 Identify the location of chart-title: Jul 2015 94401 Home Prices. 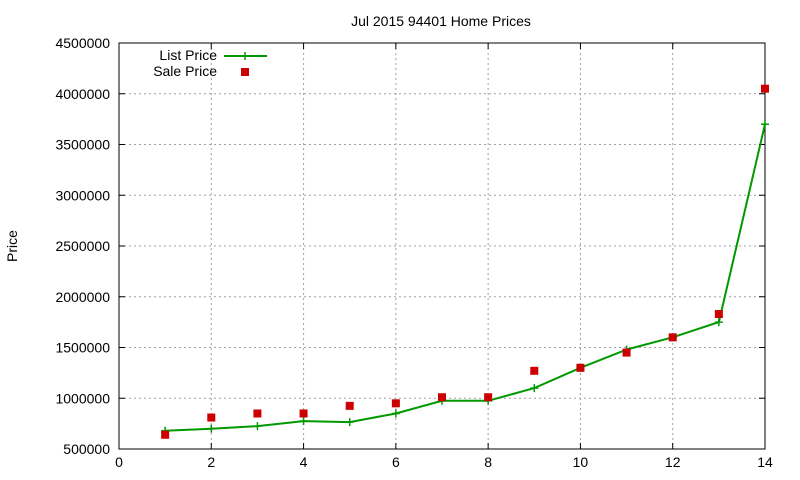
(441, 21).